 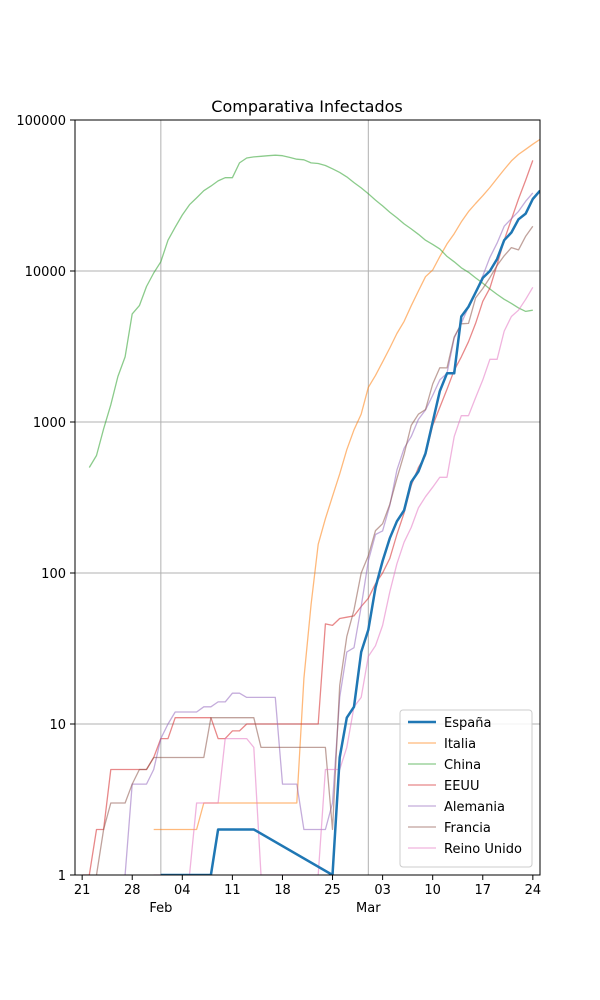 What do you see at coordinates (160, 908) in the screenshot?
I see `x-major-label: Feb` at bounding box center [160, 908].